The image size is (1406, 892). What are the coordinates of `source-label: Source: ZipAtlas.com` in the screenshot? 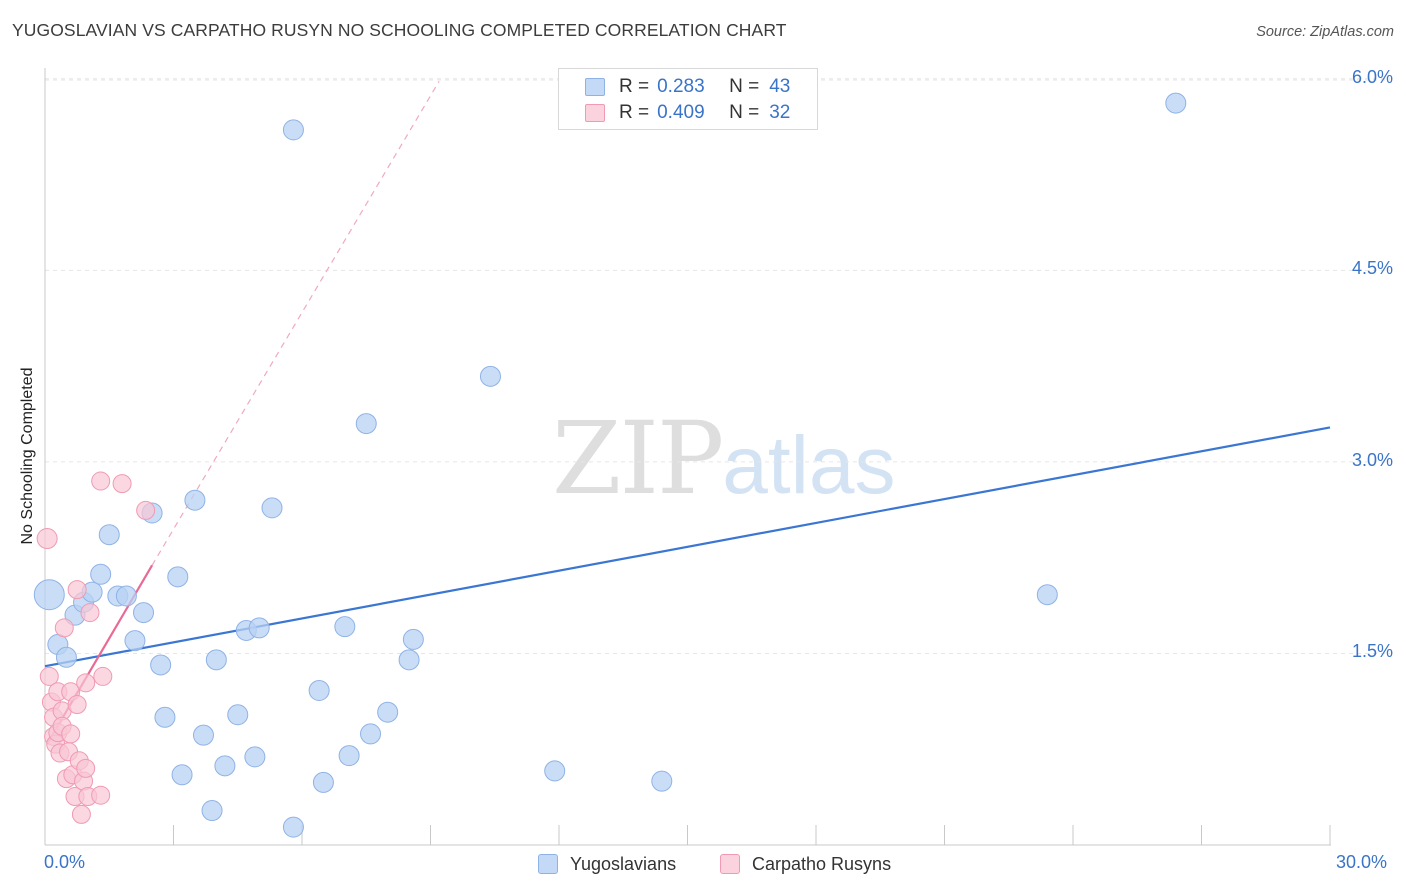 It's located at (1325, 32).